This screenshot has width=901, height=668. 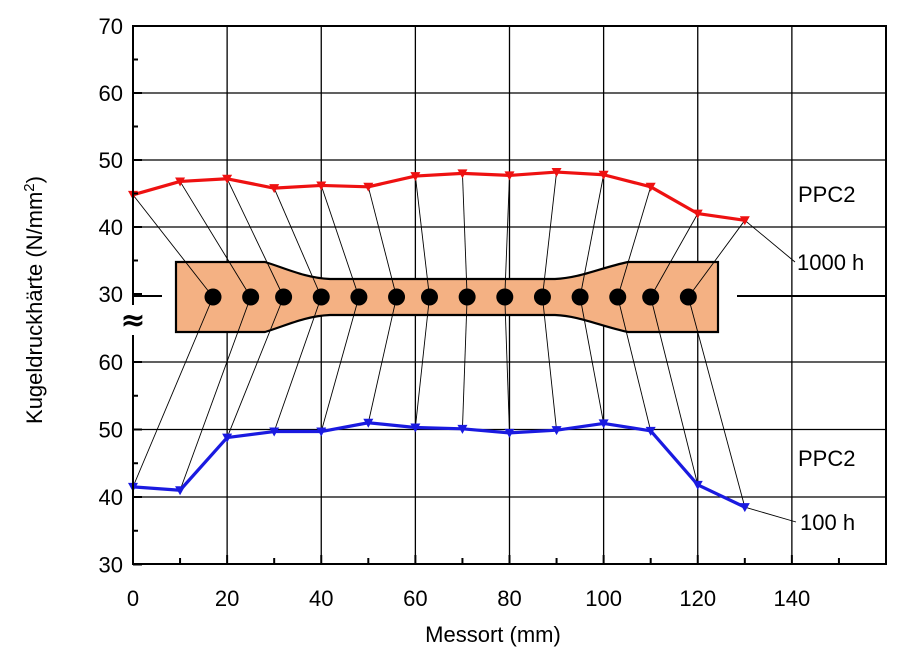 I want to click on series-lower-name-label: PPC2, so click(x=826, y=458).